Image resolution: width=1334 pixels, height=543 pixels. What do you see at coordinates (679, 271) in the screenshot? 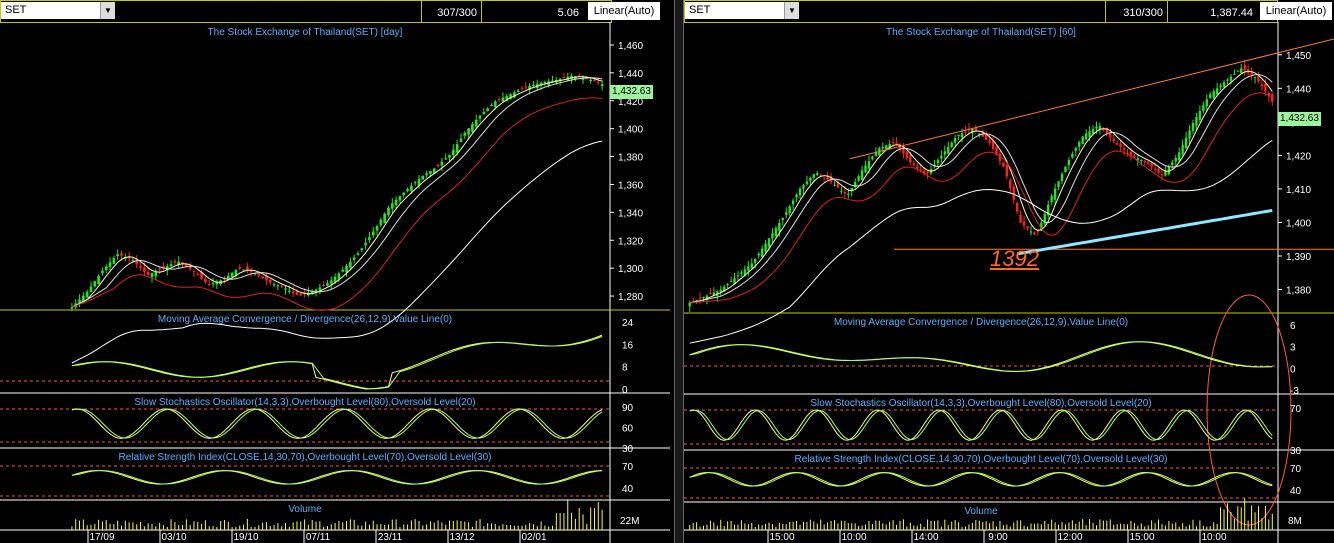
I see `pane-splitter` at bounding box center [679, 271].